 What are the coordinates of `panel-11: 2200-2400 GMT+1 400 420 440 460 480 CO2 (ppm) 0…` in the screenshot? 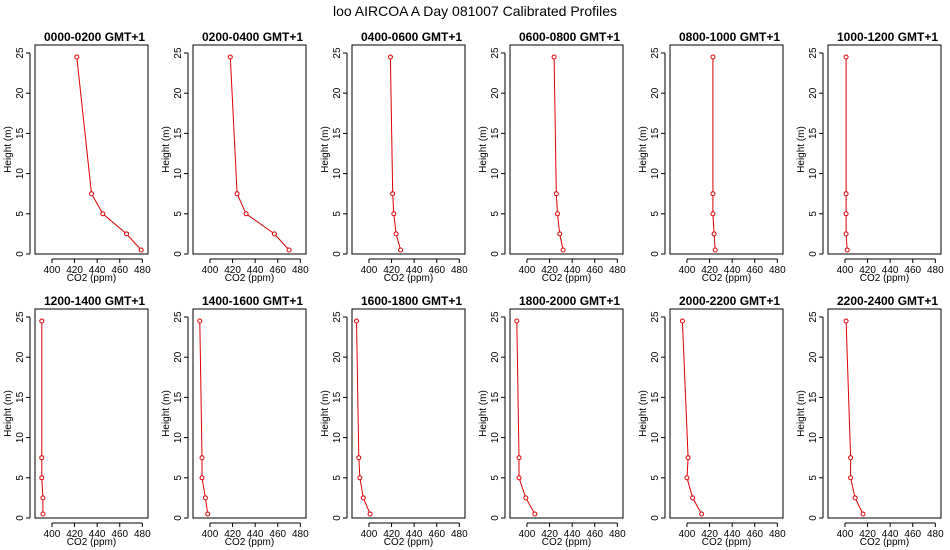 It's located at (870, 421).